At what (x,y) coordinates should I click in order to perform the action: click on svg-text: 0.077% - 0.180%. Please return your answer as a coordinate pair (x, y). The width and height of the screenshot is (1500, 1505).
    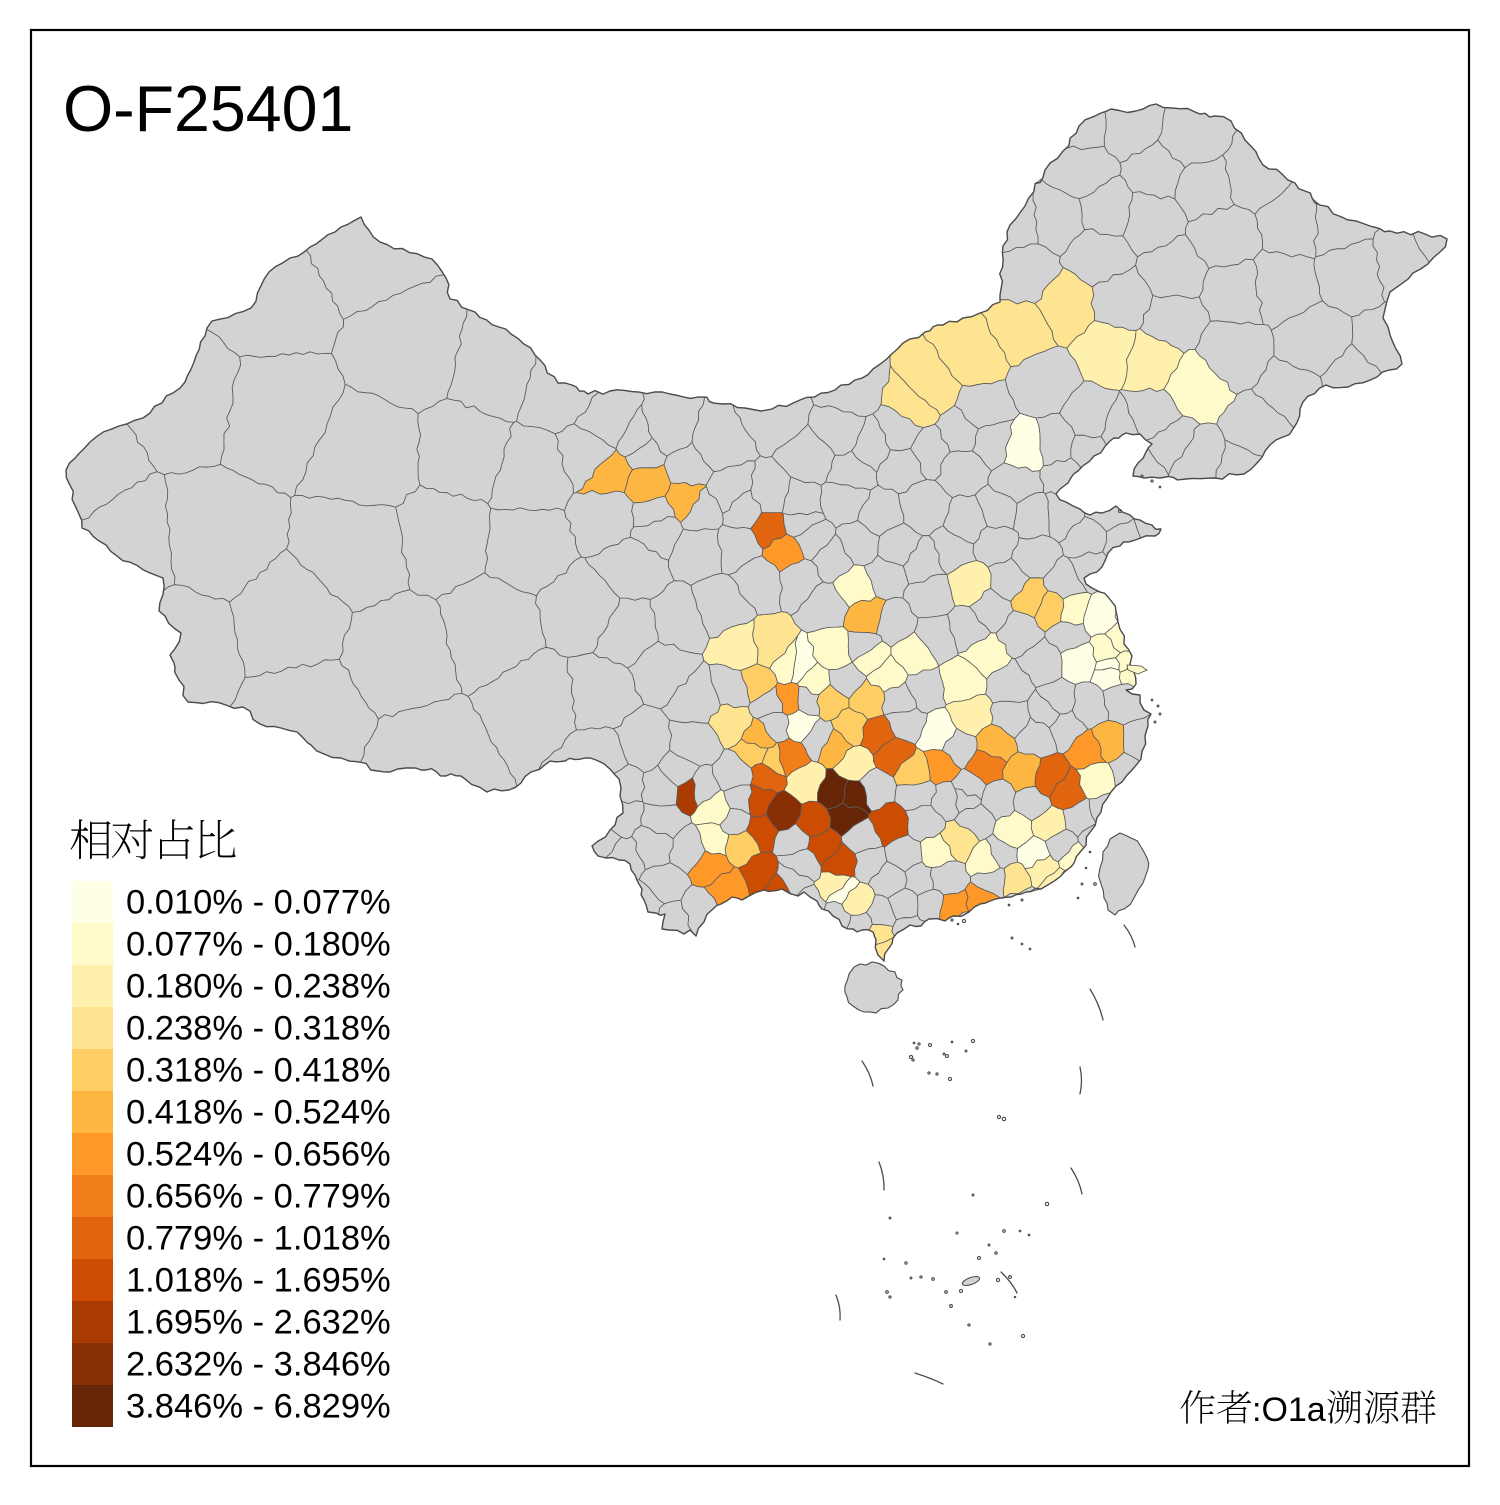
    Looking at the image, I should click on (258, 945).